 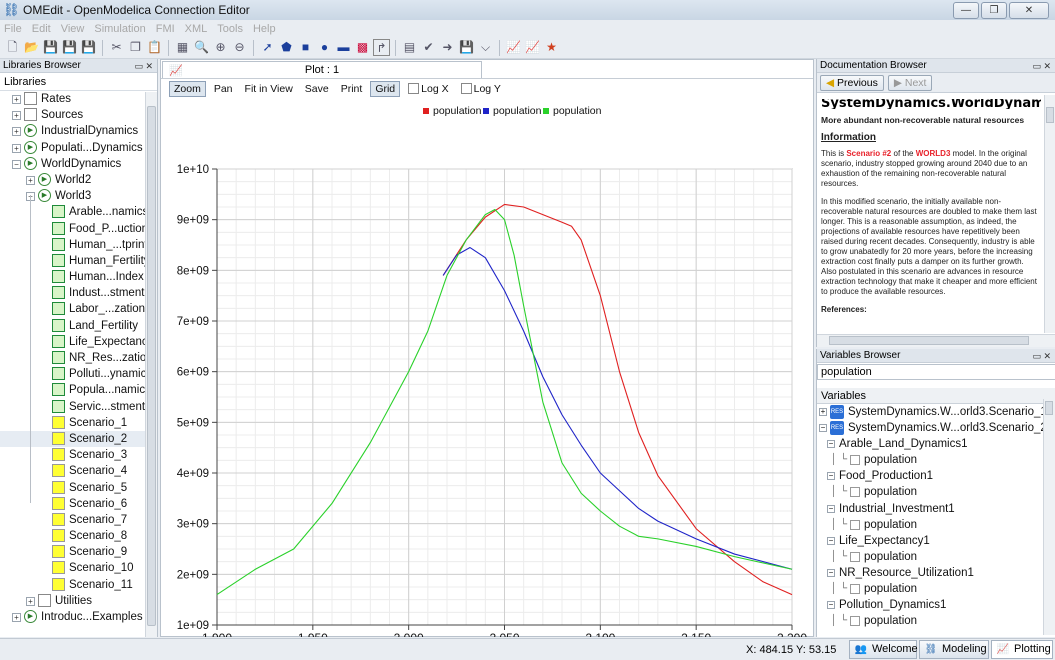 I want to click on bitmap-tool-icon: ▩, so click(x=362, y=47).